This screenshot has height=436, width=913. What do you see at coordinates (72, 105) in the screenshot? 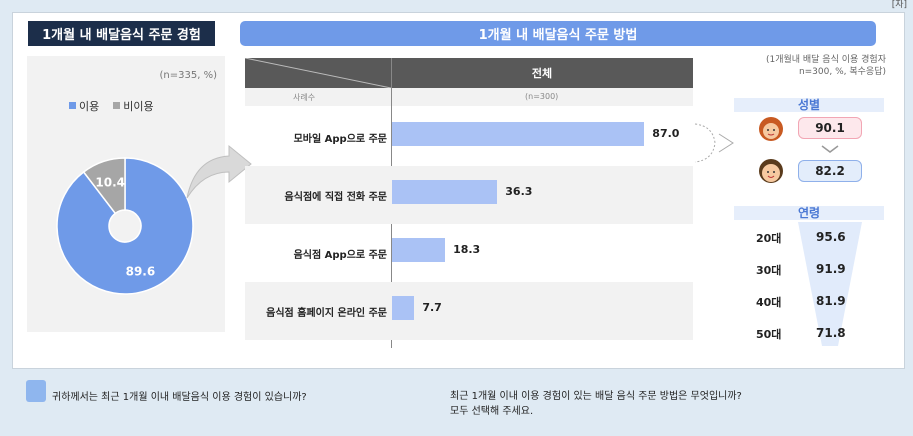
I see `legend-swatch-use` at bounding box center [72, 105].